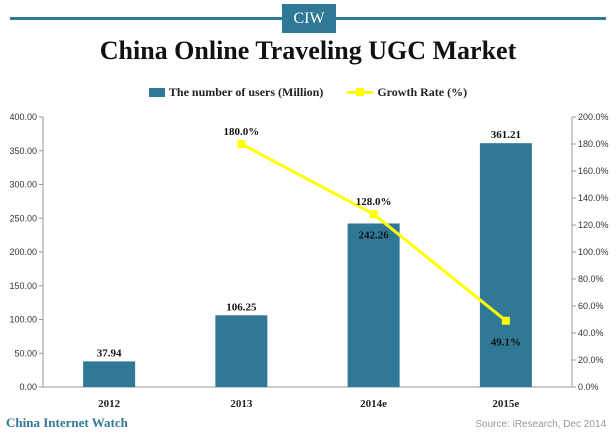 This screenshot has width=616, height=438. What do you see at coordinates (23, 286) in the screenshot?
I see `y-left-tick-label: 150.00` at bounding box center [23, 286].